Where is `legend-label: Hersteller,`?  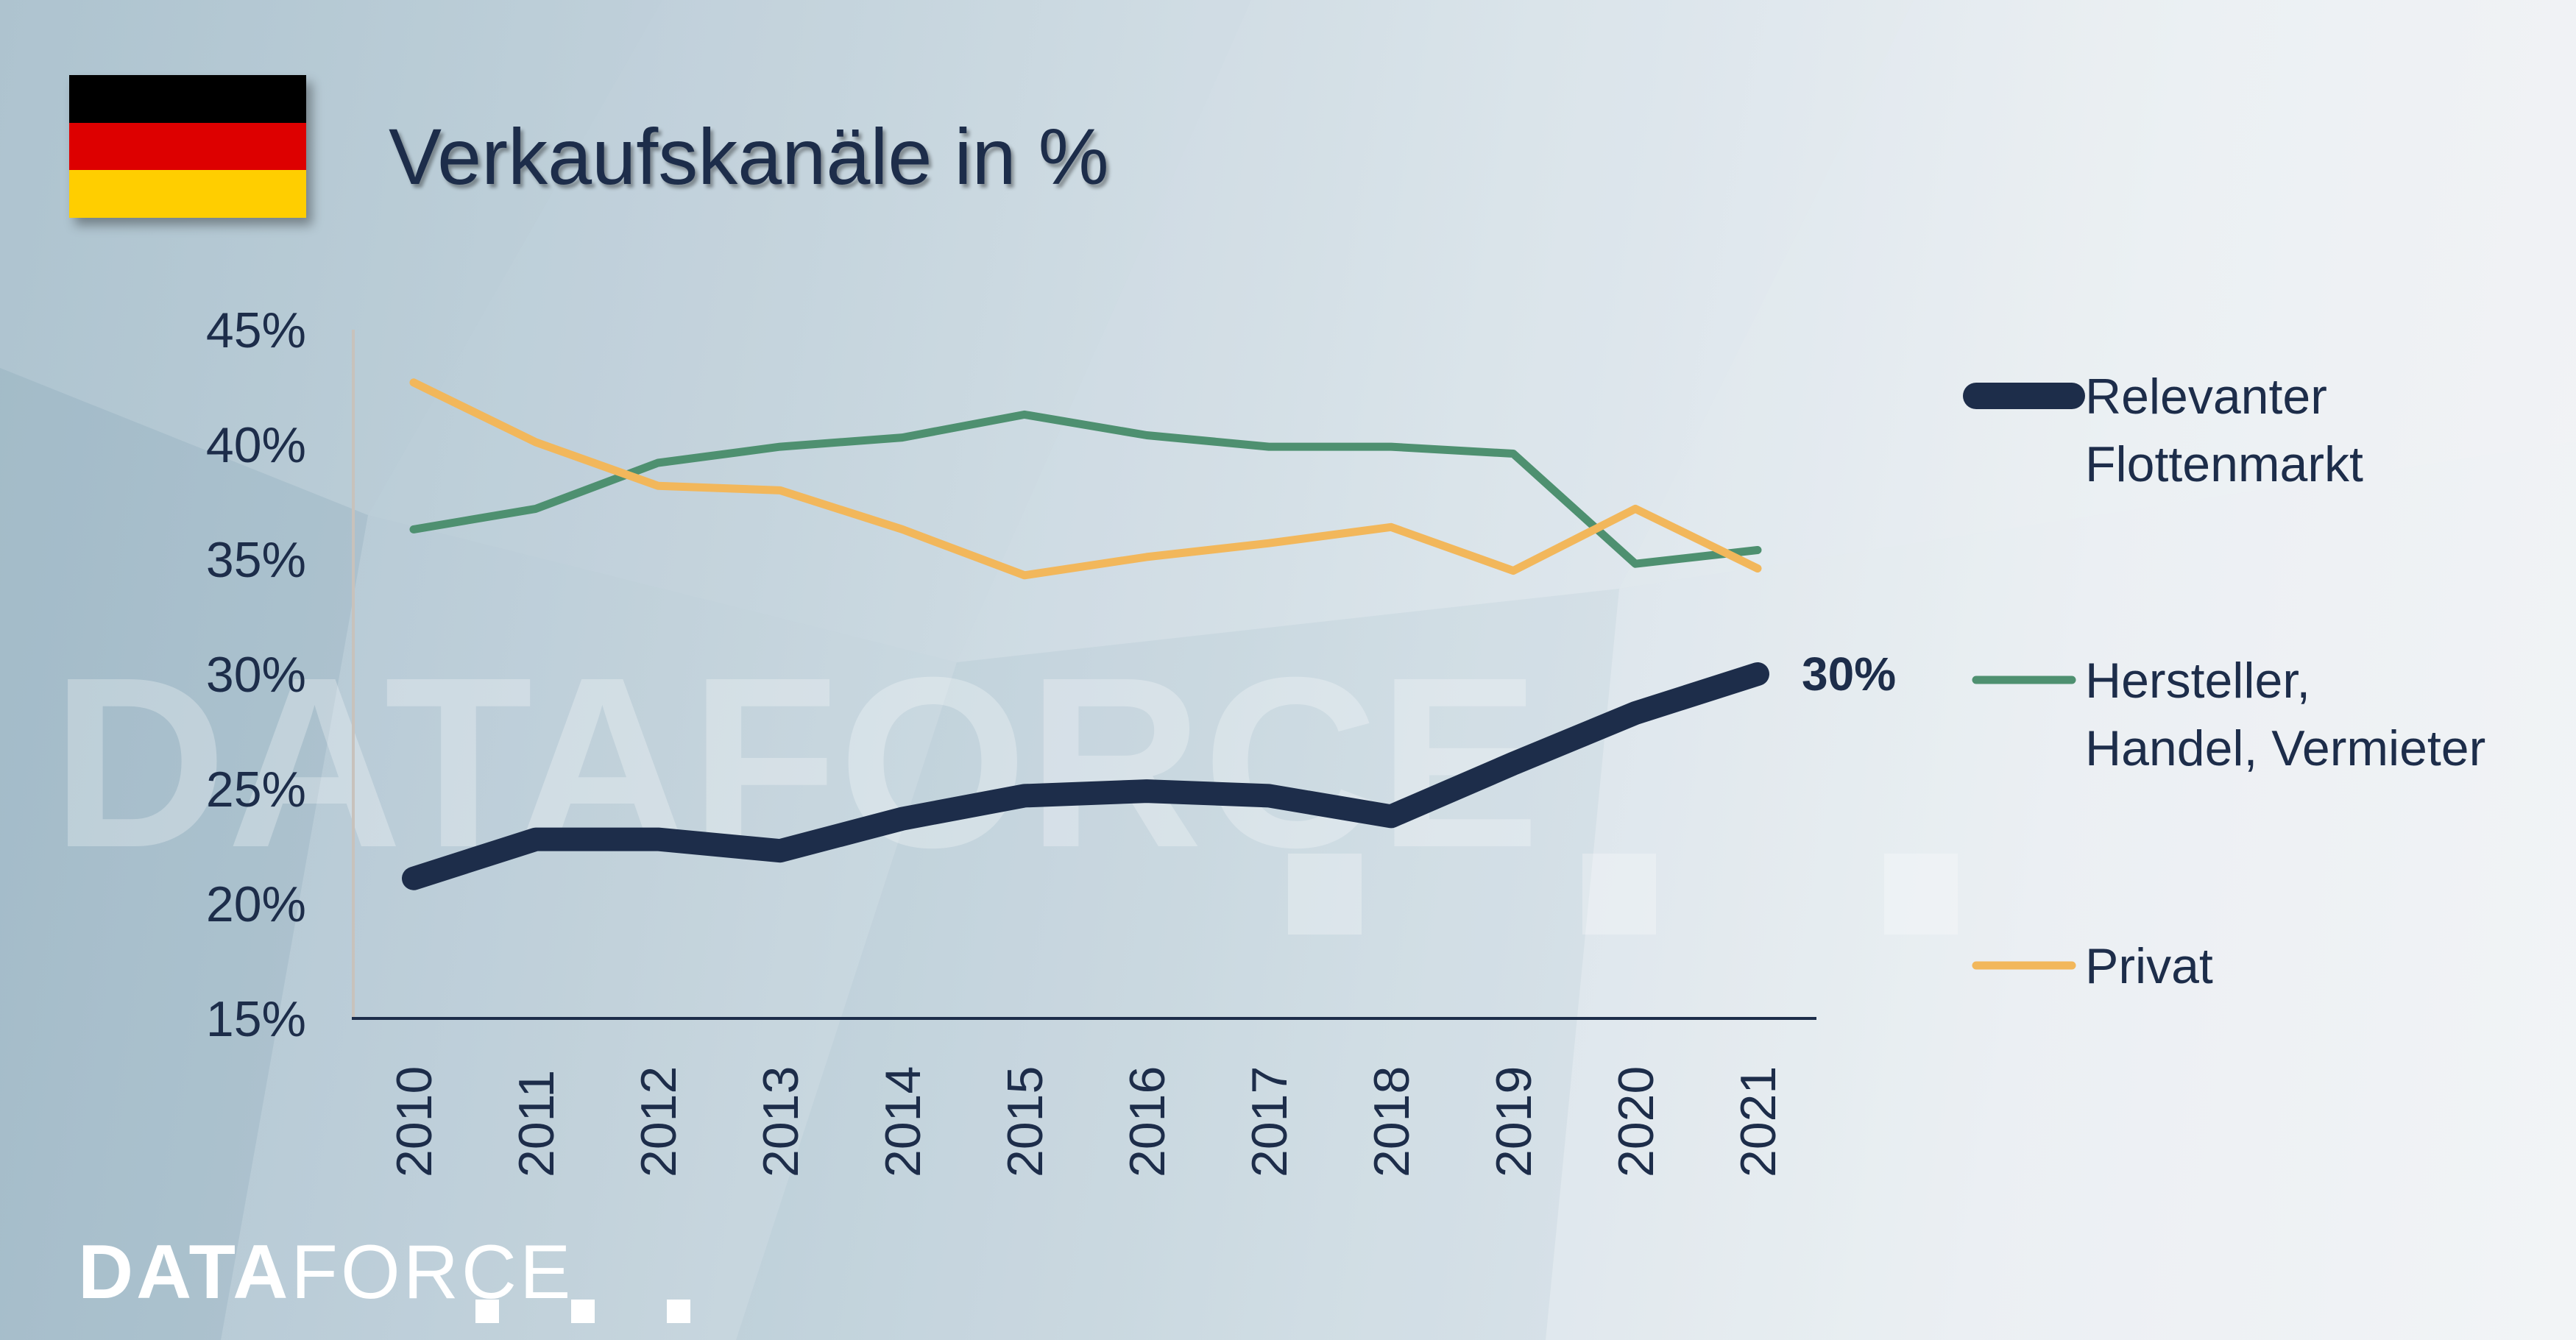 legend-label: Hersteller, is located at coordinates (2197, 681).